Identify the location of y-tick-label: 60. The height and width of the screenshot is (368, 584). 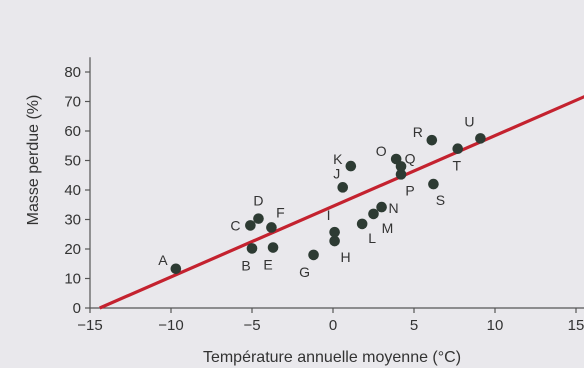
(72, 131).